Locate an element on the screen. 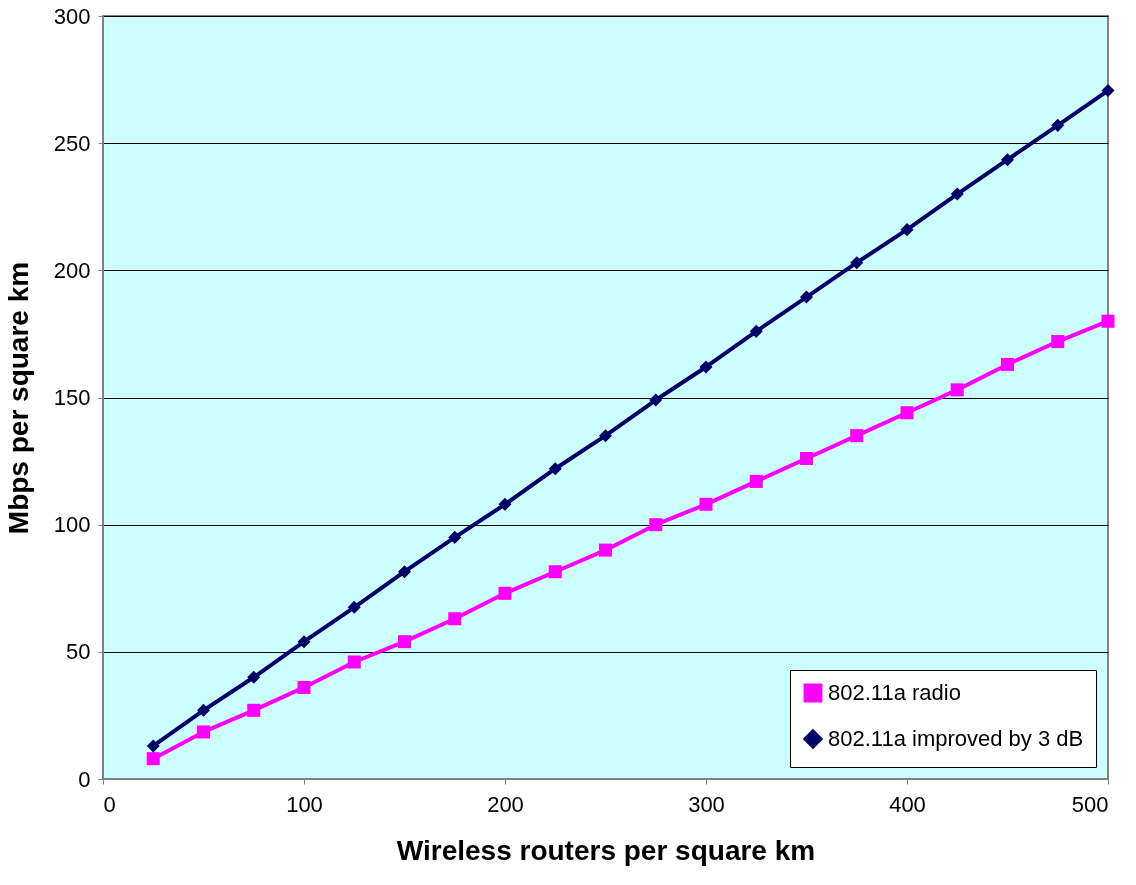  y-axis-title: Mbps per square km is located at coordinates (18, 398).